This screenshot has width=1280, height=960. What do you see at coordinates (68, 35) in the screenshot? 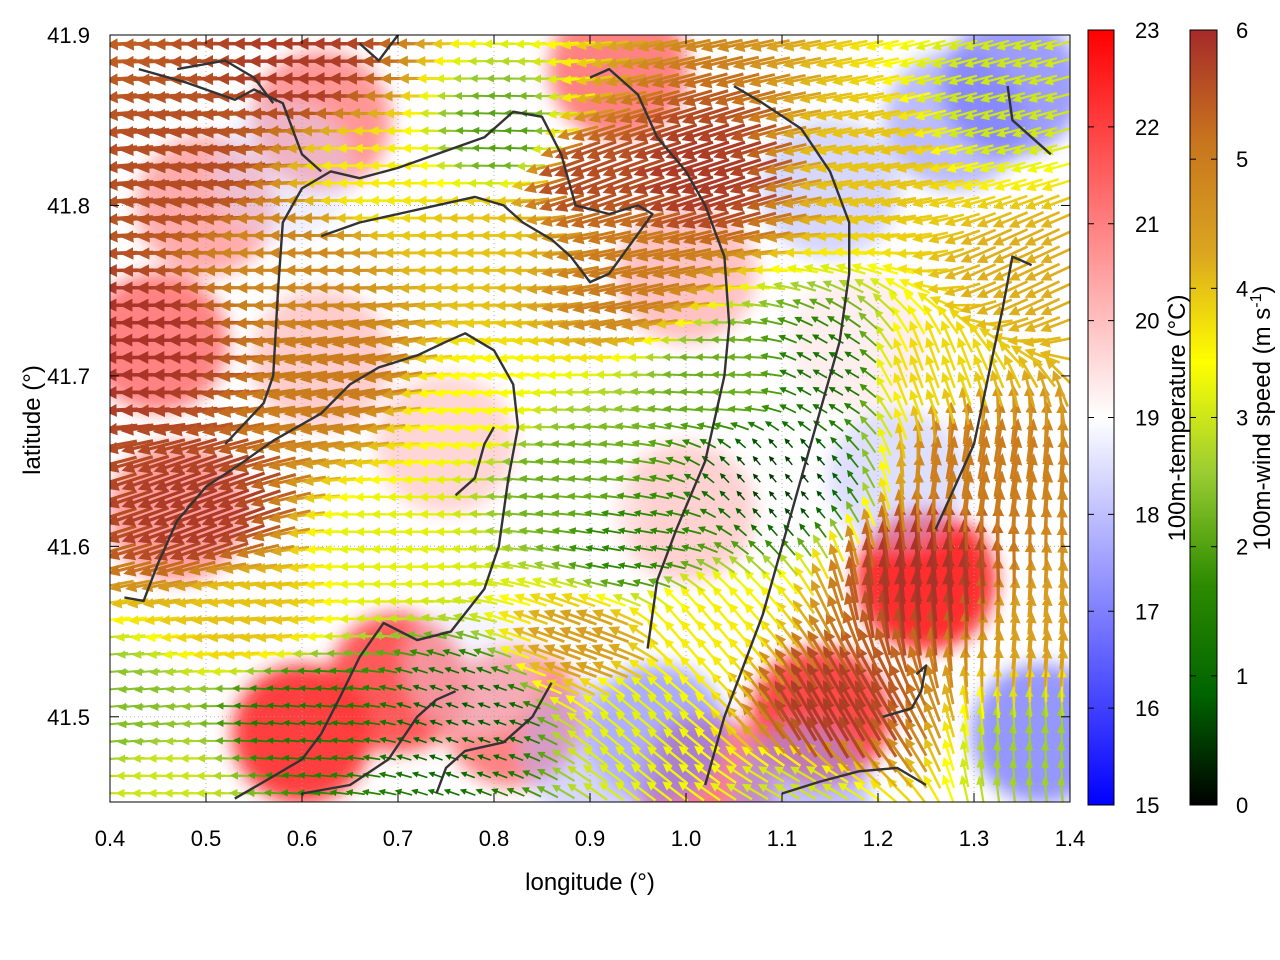
I see `y-tick-label: 41.9` at bounding box center [68, 35].